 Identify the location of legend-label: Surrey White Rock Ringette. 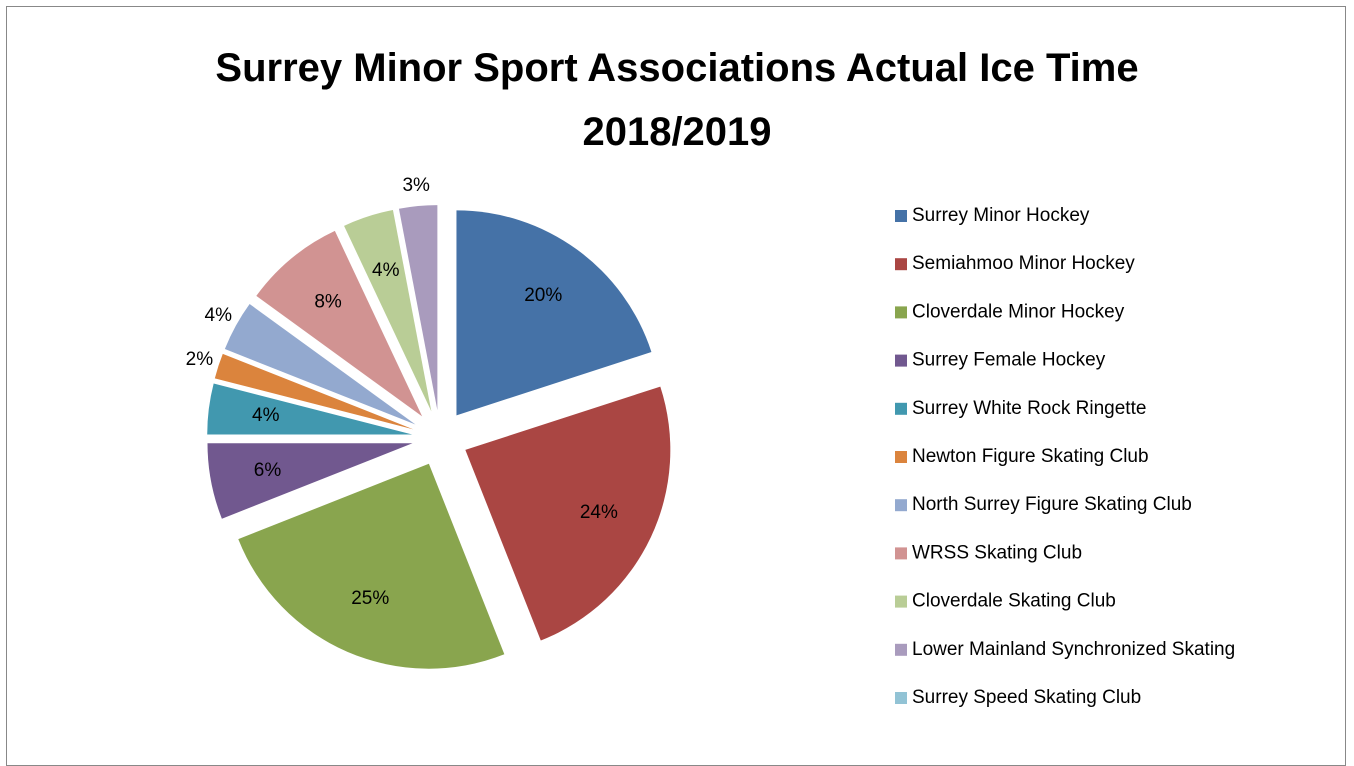
(1029, 408).